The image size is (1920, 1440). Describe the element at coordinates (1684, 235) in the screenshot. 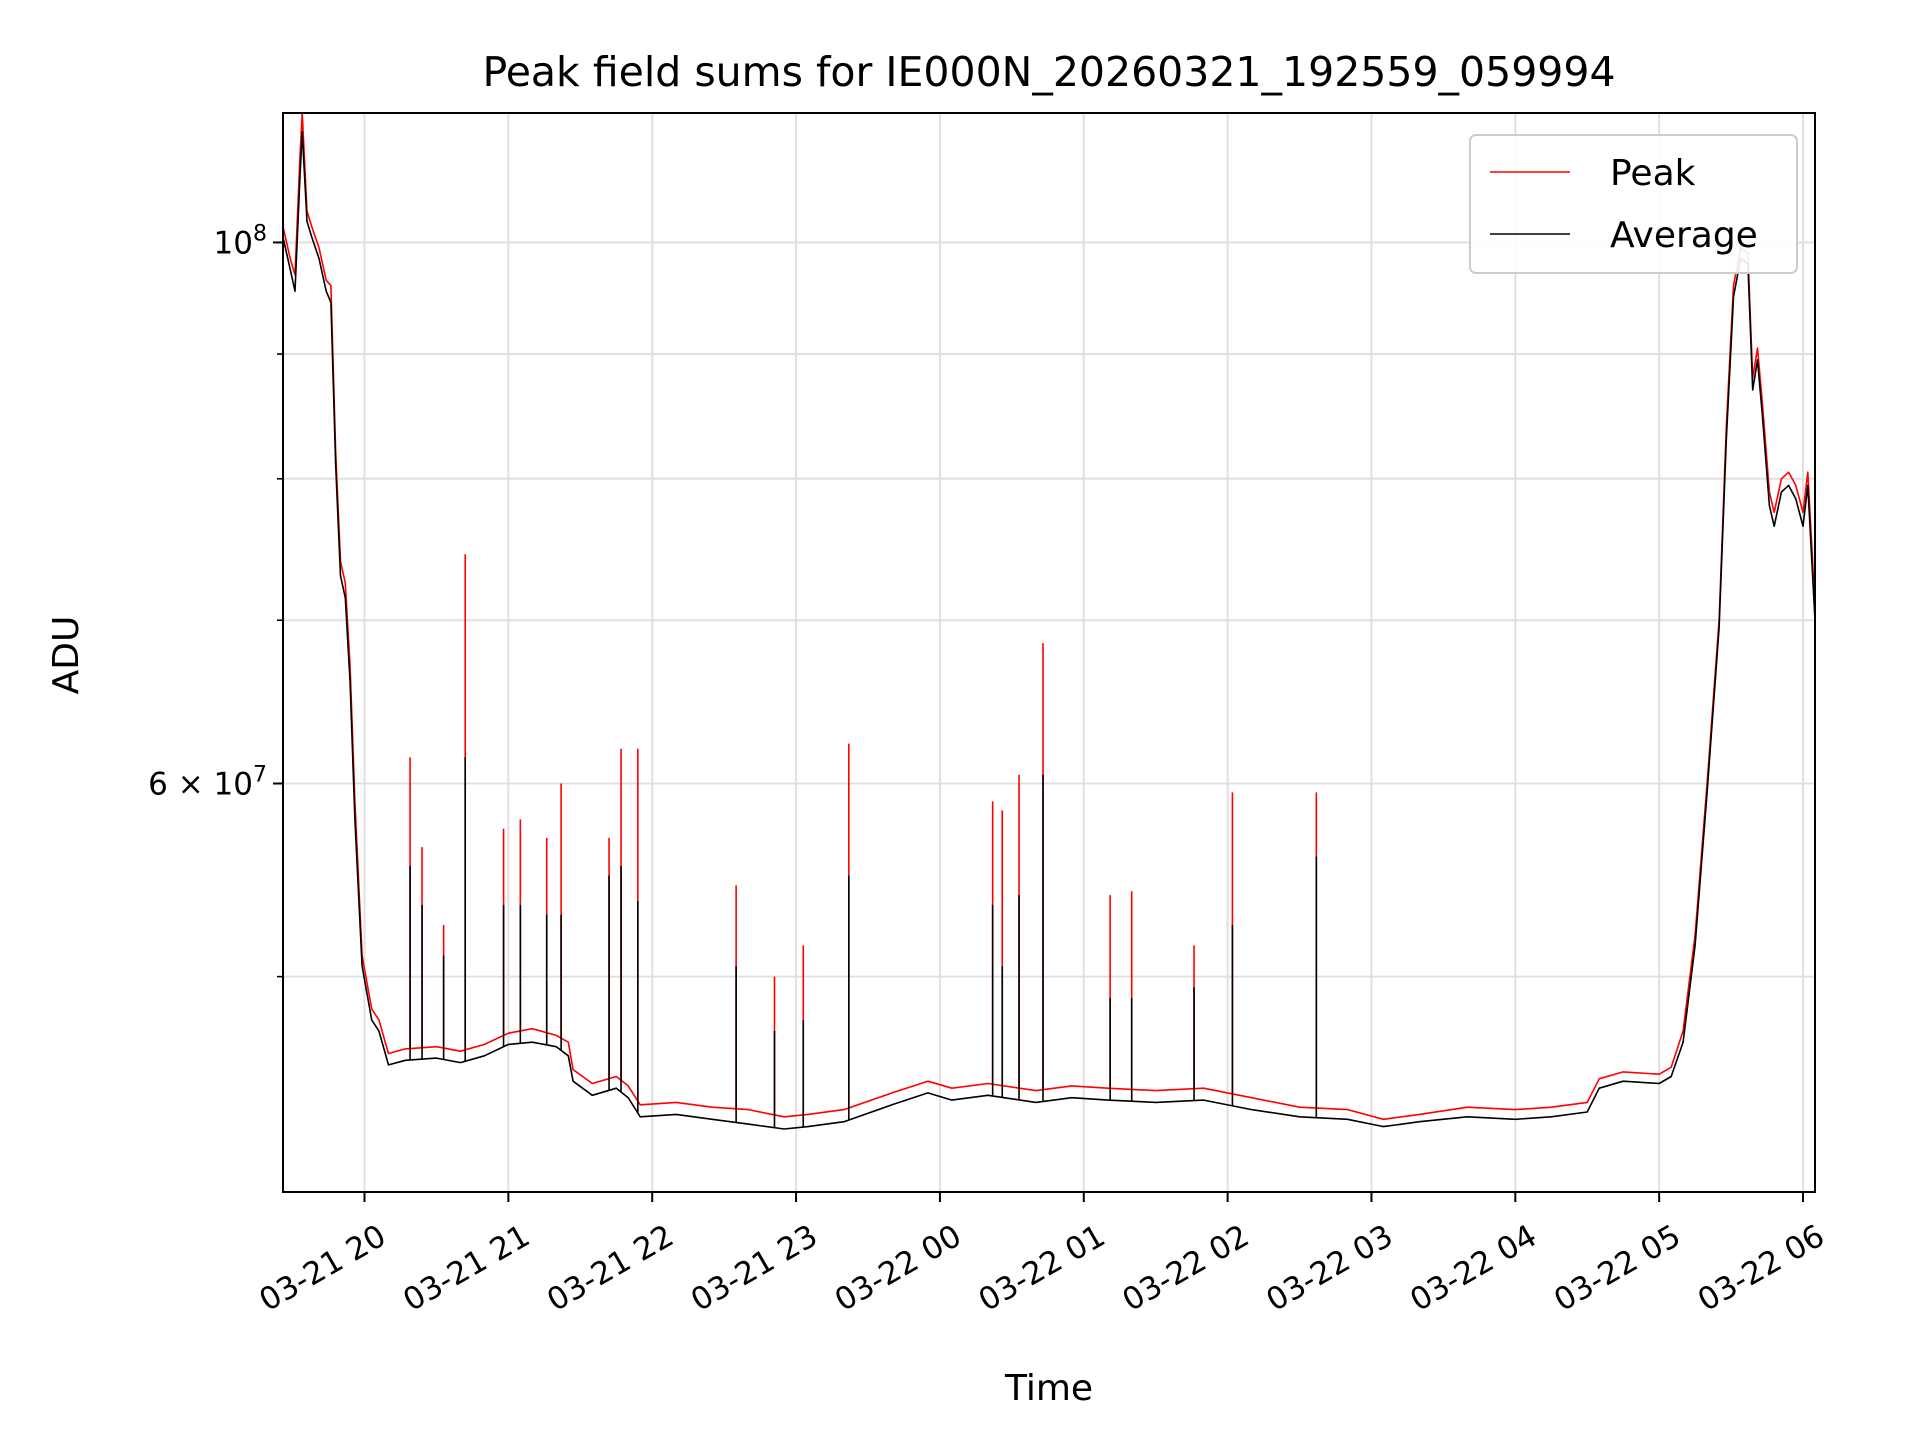

I see `legend-label-average: Average` at that location.